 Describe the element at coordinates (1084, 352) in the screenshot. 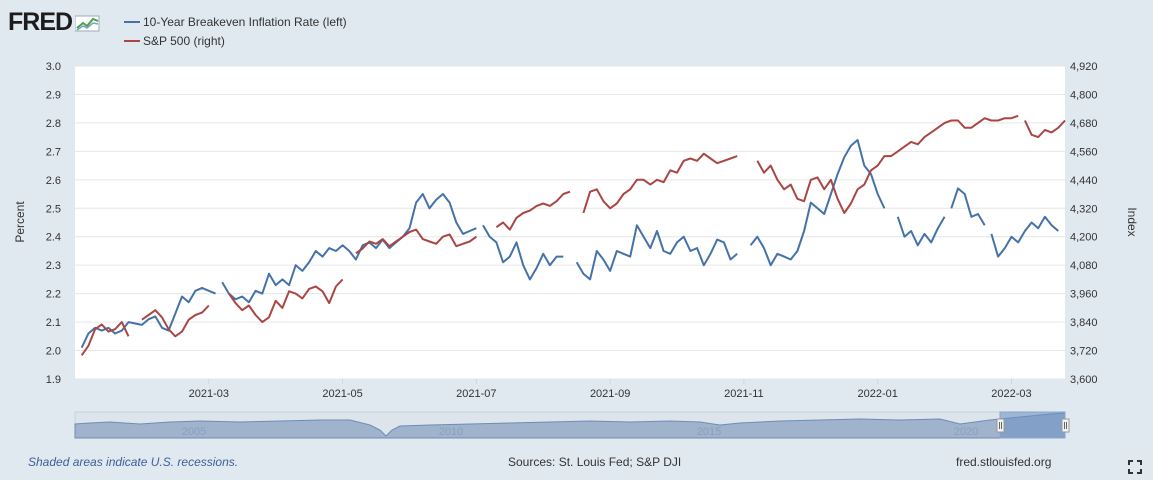

I see `right-tick-label: 3,720` at that location.